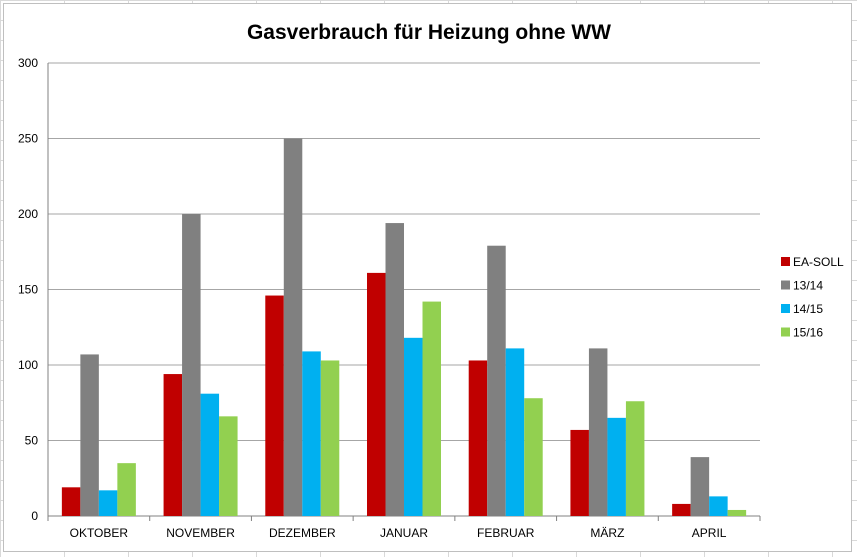 Image resolution: width=857 pixels, height=557 pixels. What do you see at coordinates (28, 214) in the screenshot?
I see `y-tick-label: 200` at bounding box center [28, 214].